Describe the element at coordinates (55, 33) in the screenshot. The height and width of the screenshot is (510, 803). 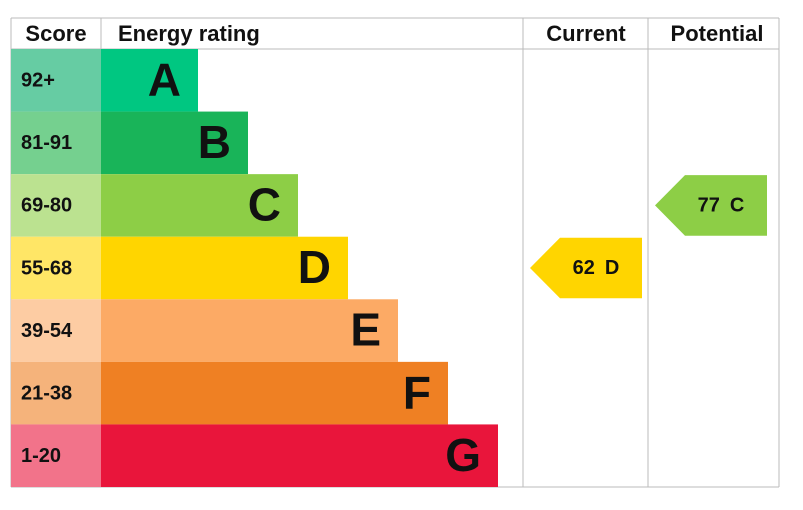
I see `header-score: Score` at that location.